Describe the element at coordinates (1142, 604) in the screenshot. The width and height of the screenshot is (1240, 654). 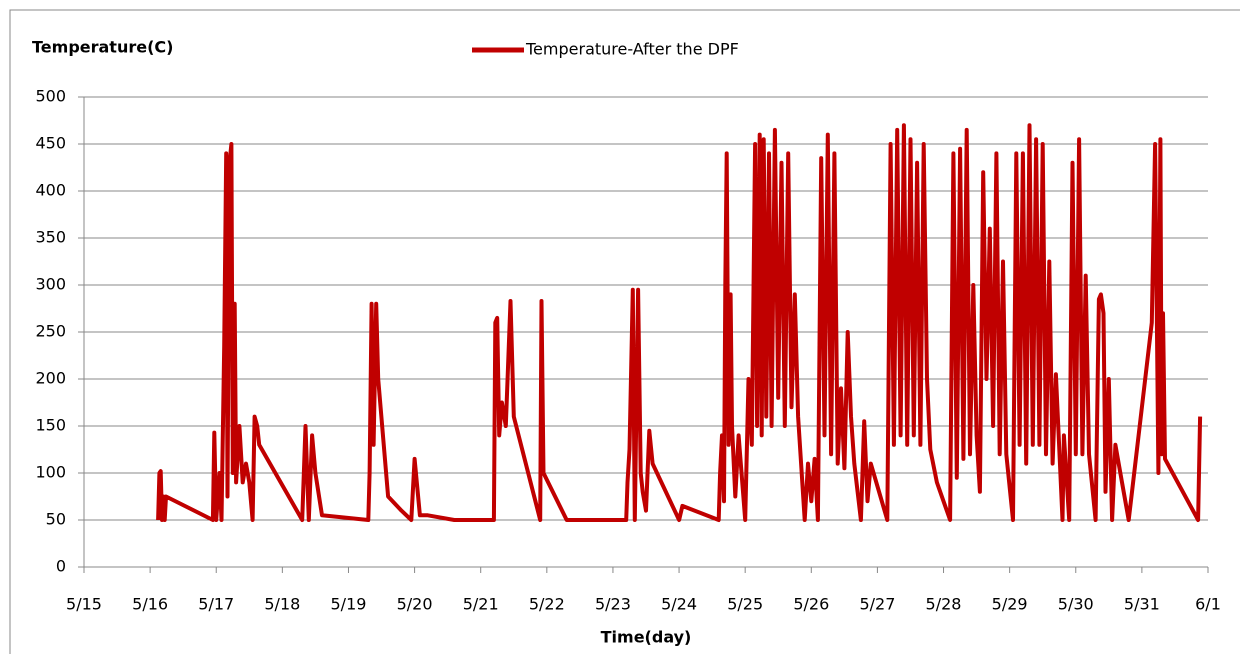
I see `x-tick-label: 5/31` at that location.